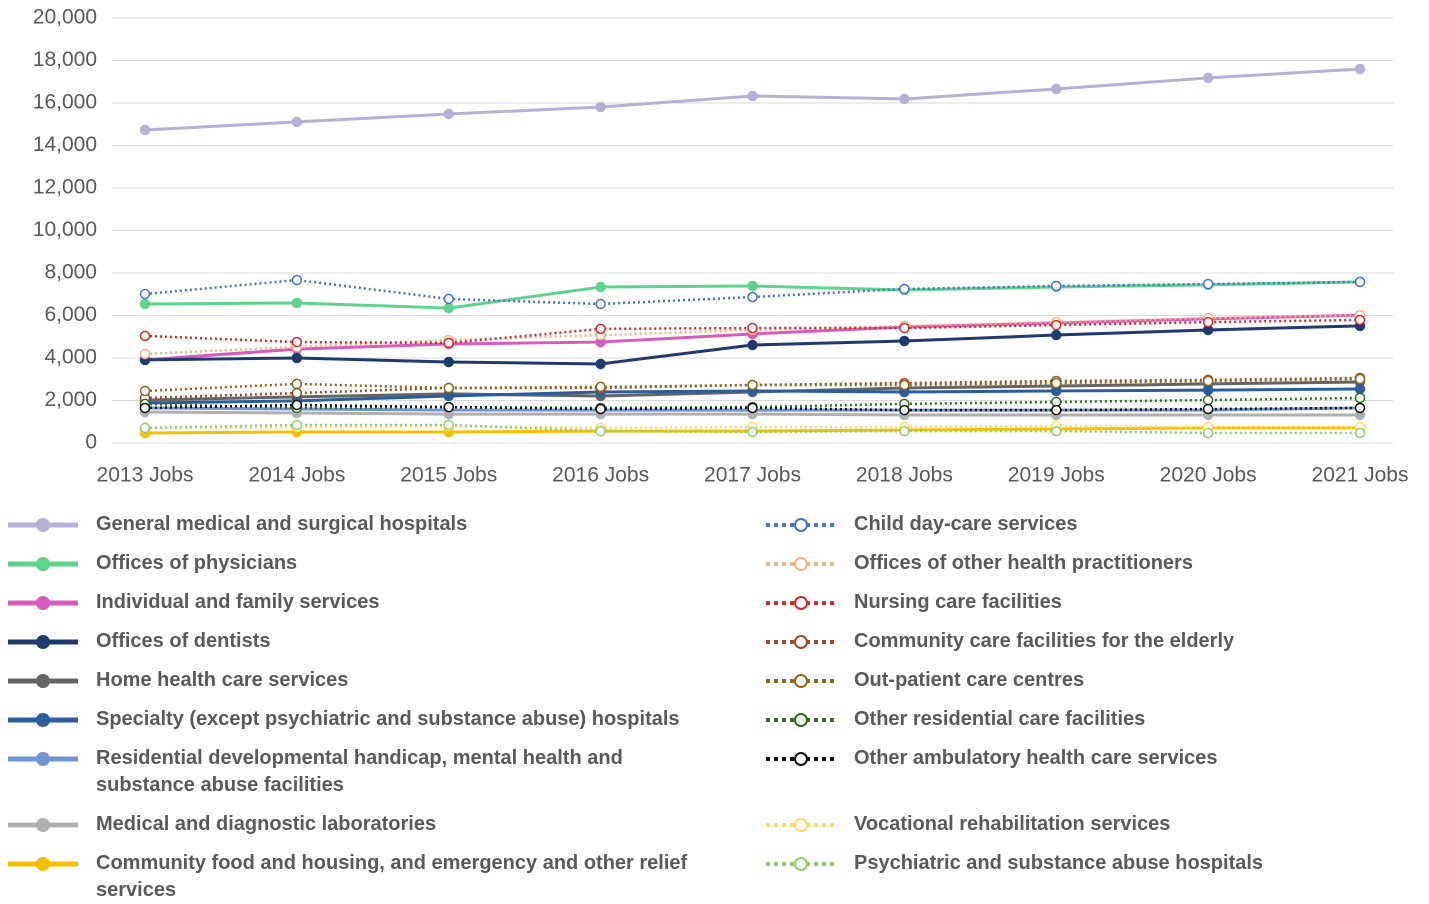 This screenshot has width=1429, height=904. I want to click on y-tick-label: 20,000, so click(65, 17).